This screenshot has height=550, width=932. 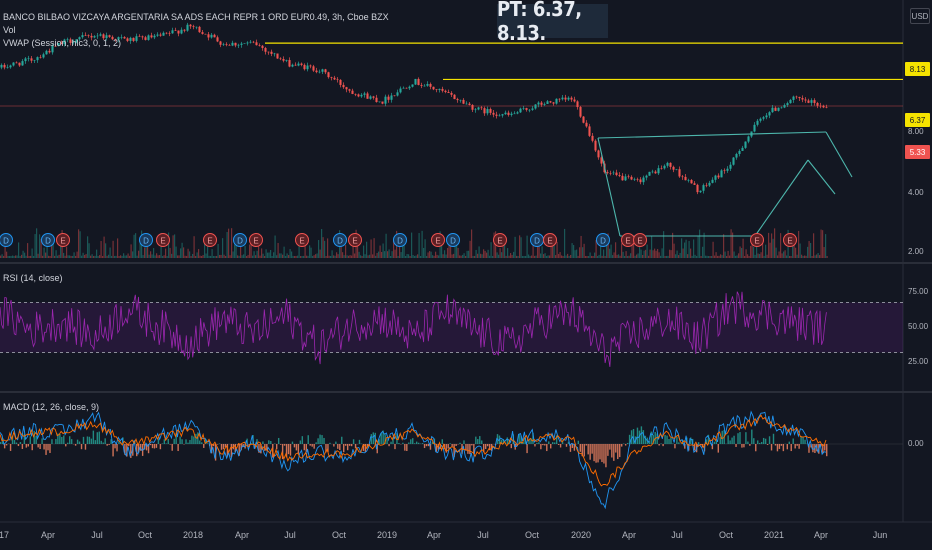 I want to click on macd-tick: 0.00, so click(x=916, y=443).